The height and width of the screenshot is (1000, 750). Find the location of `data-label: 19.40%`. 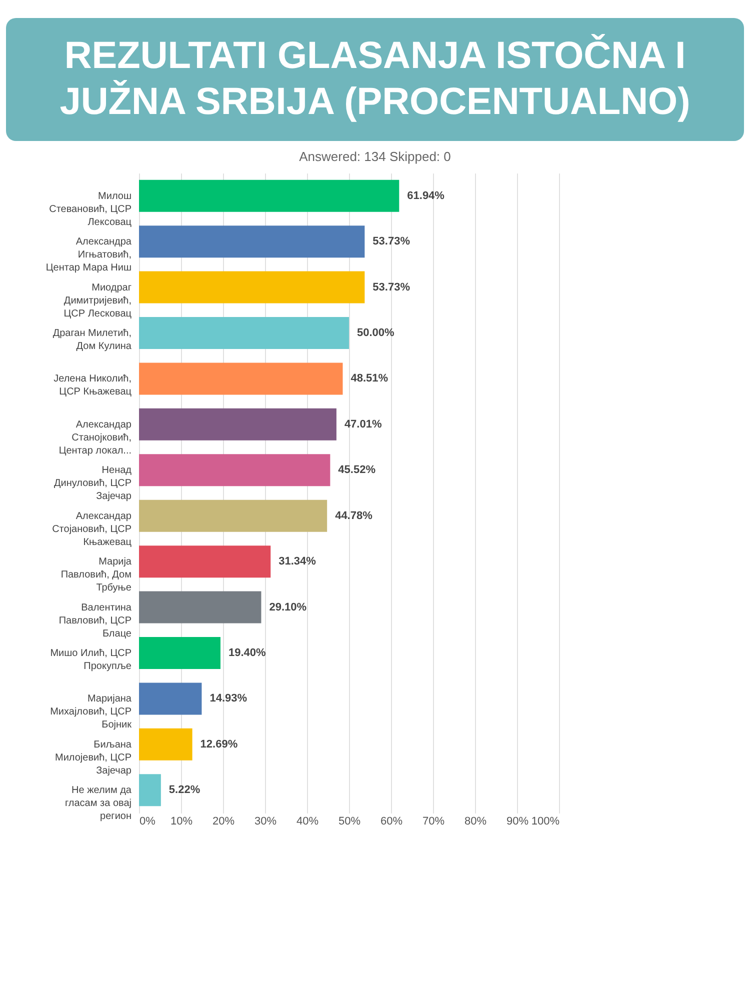

data-label: 19.40% is located at coordinates (247, 653).